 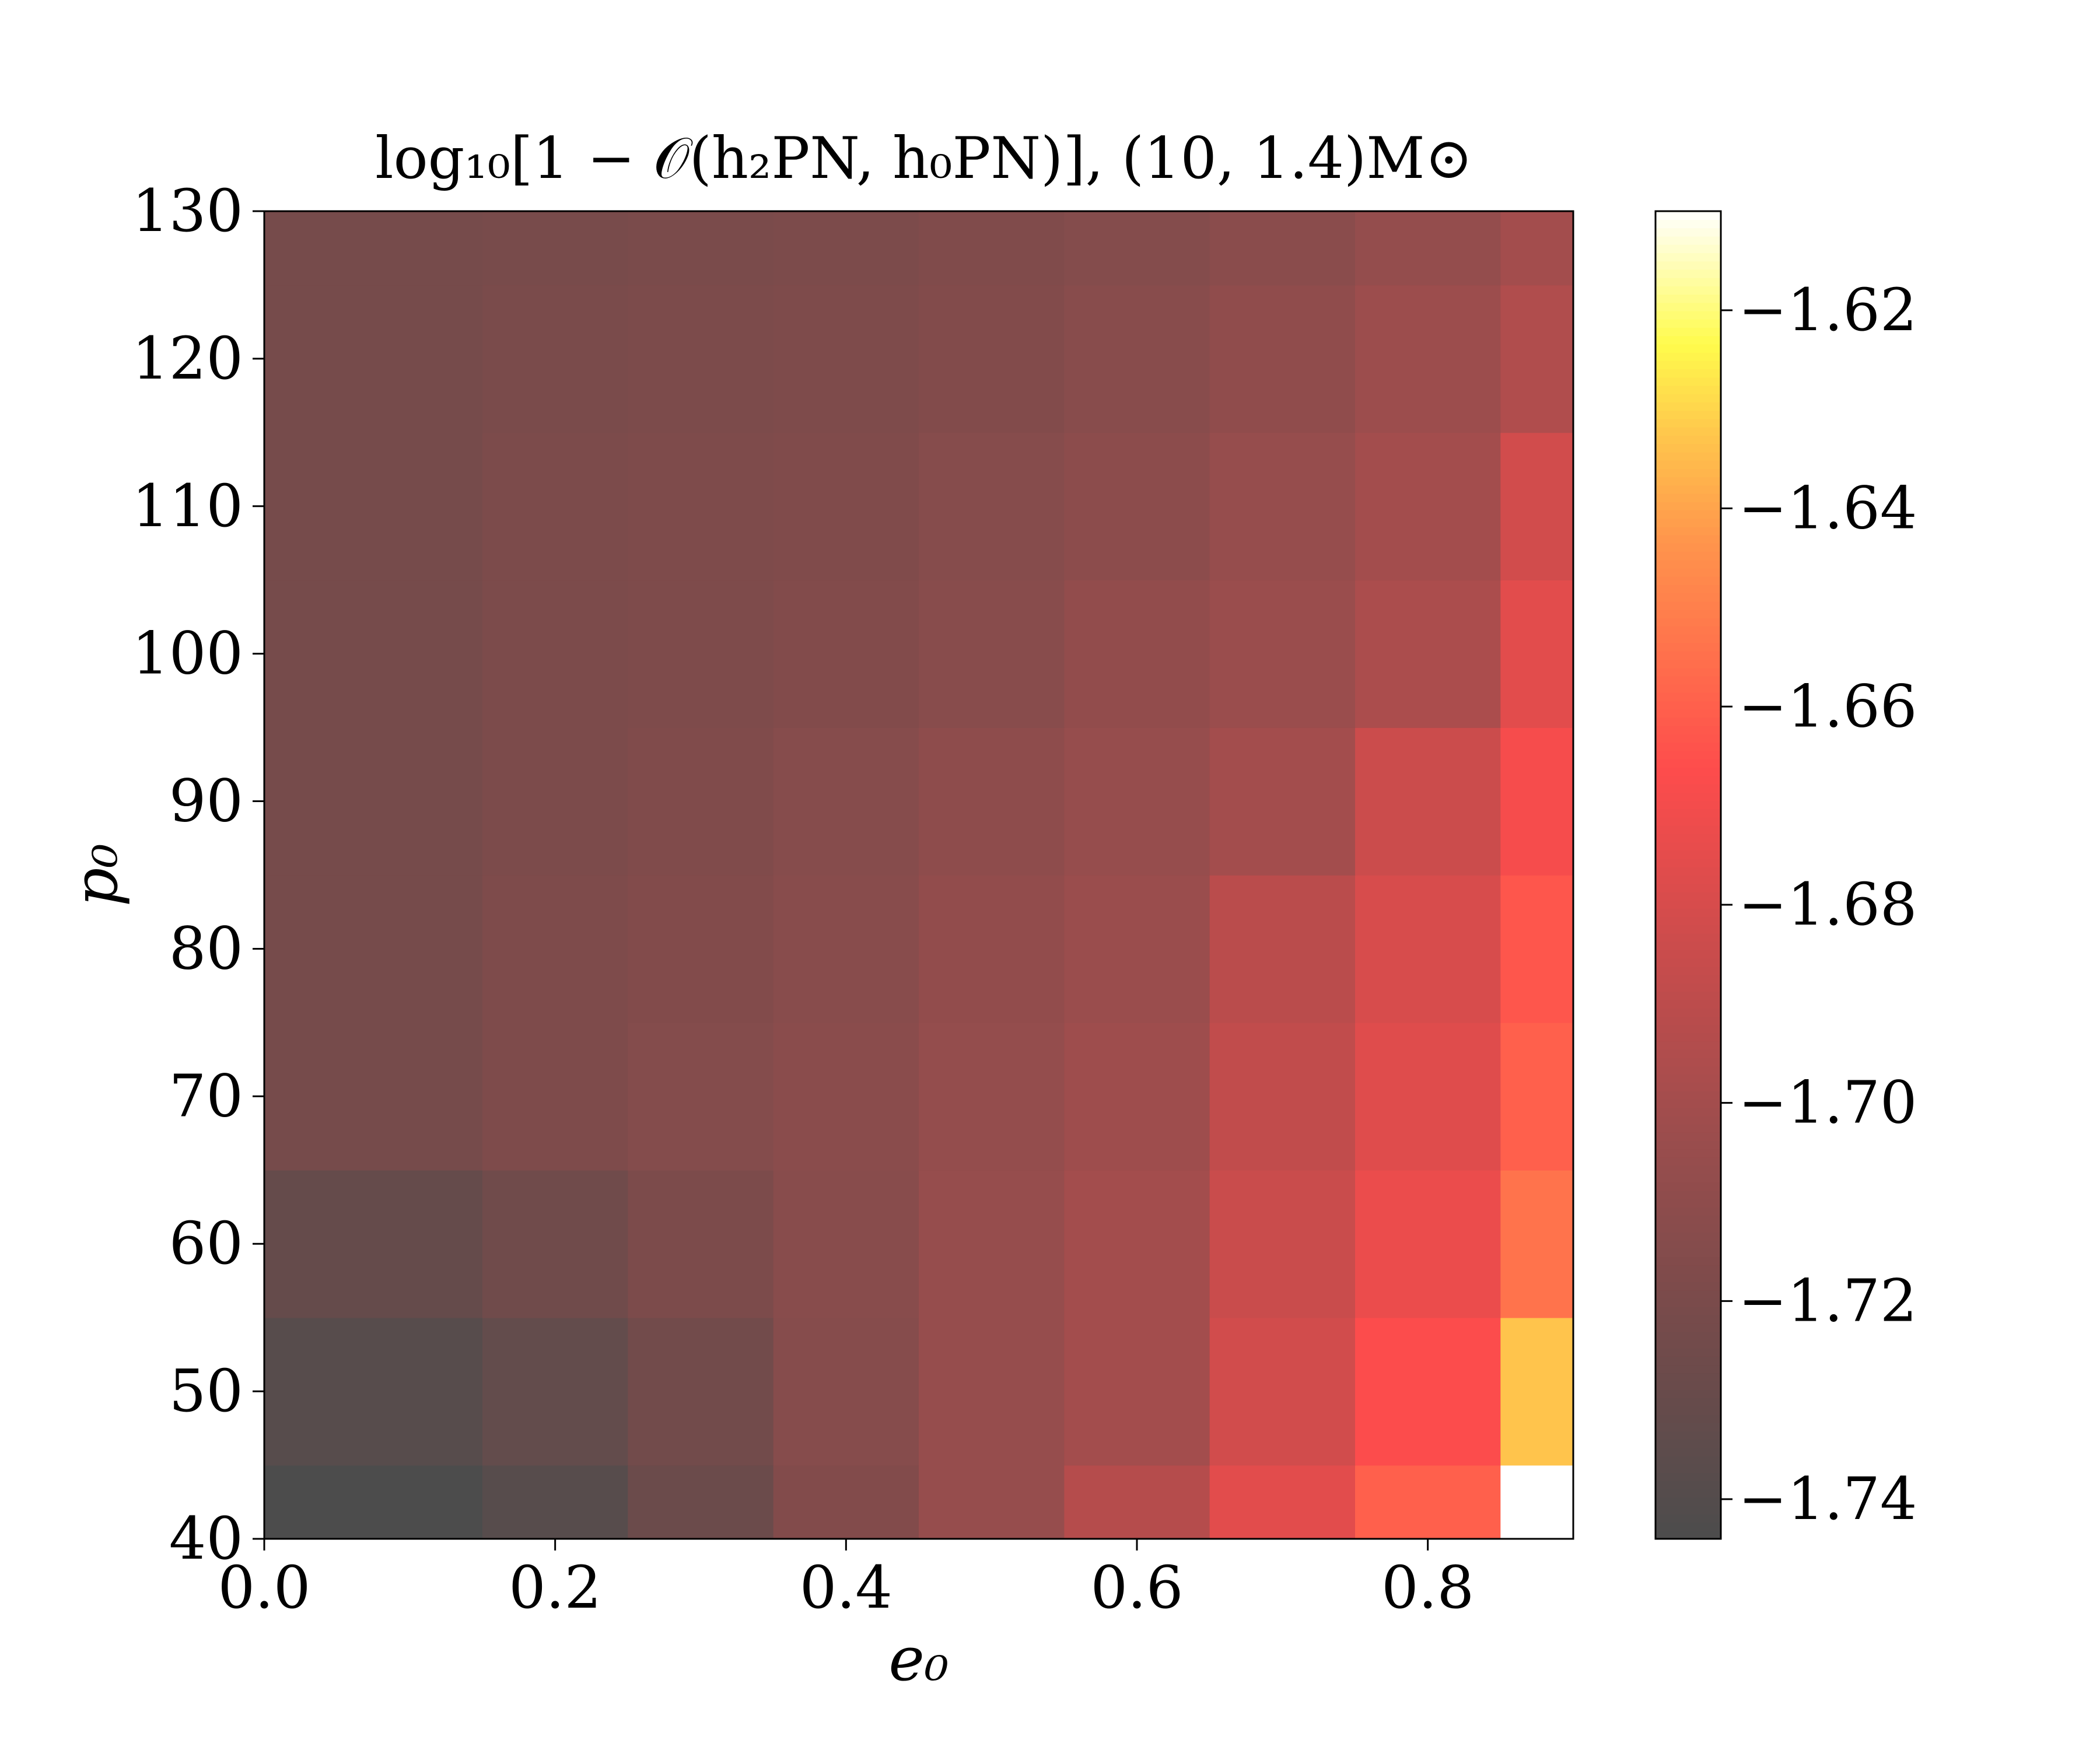 I want to click on x-axis-ticks: 0.0 0.2 0.4 0.6 0.8, so click(x=846, y=1580).